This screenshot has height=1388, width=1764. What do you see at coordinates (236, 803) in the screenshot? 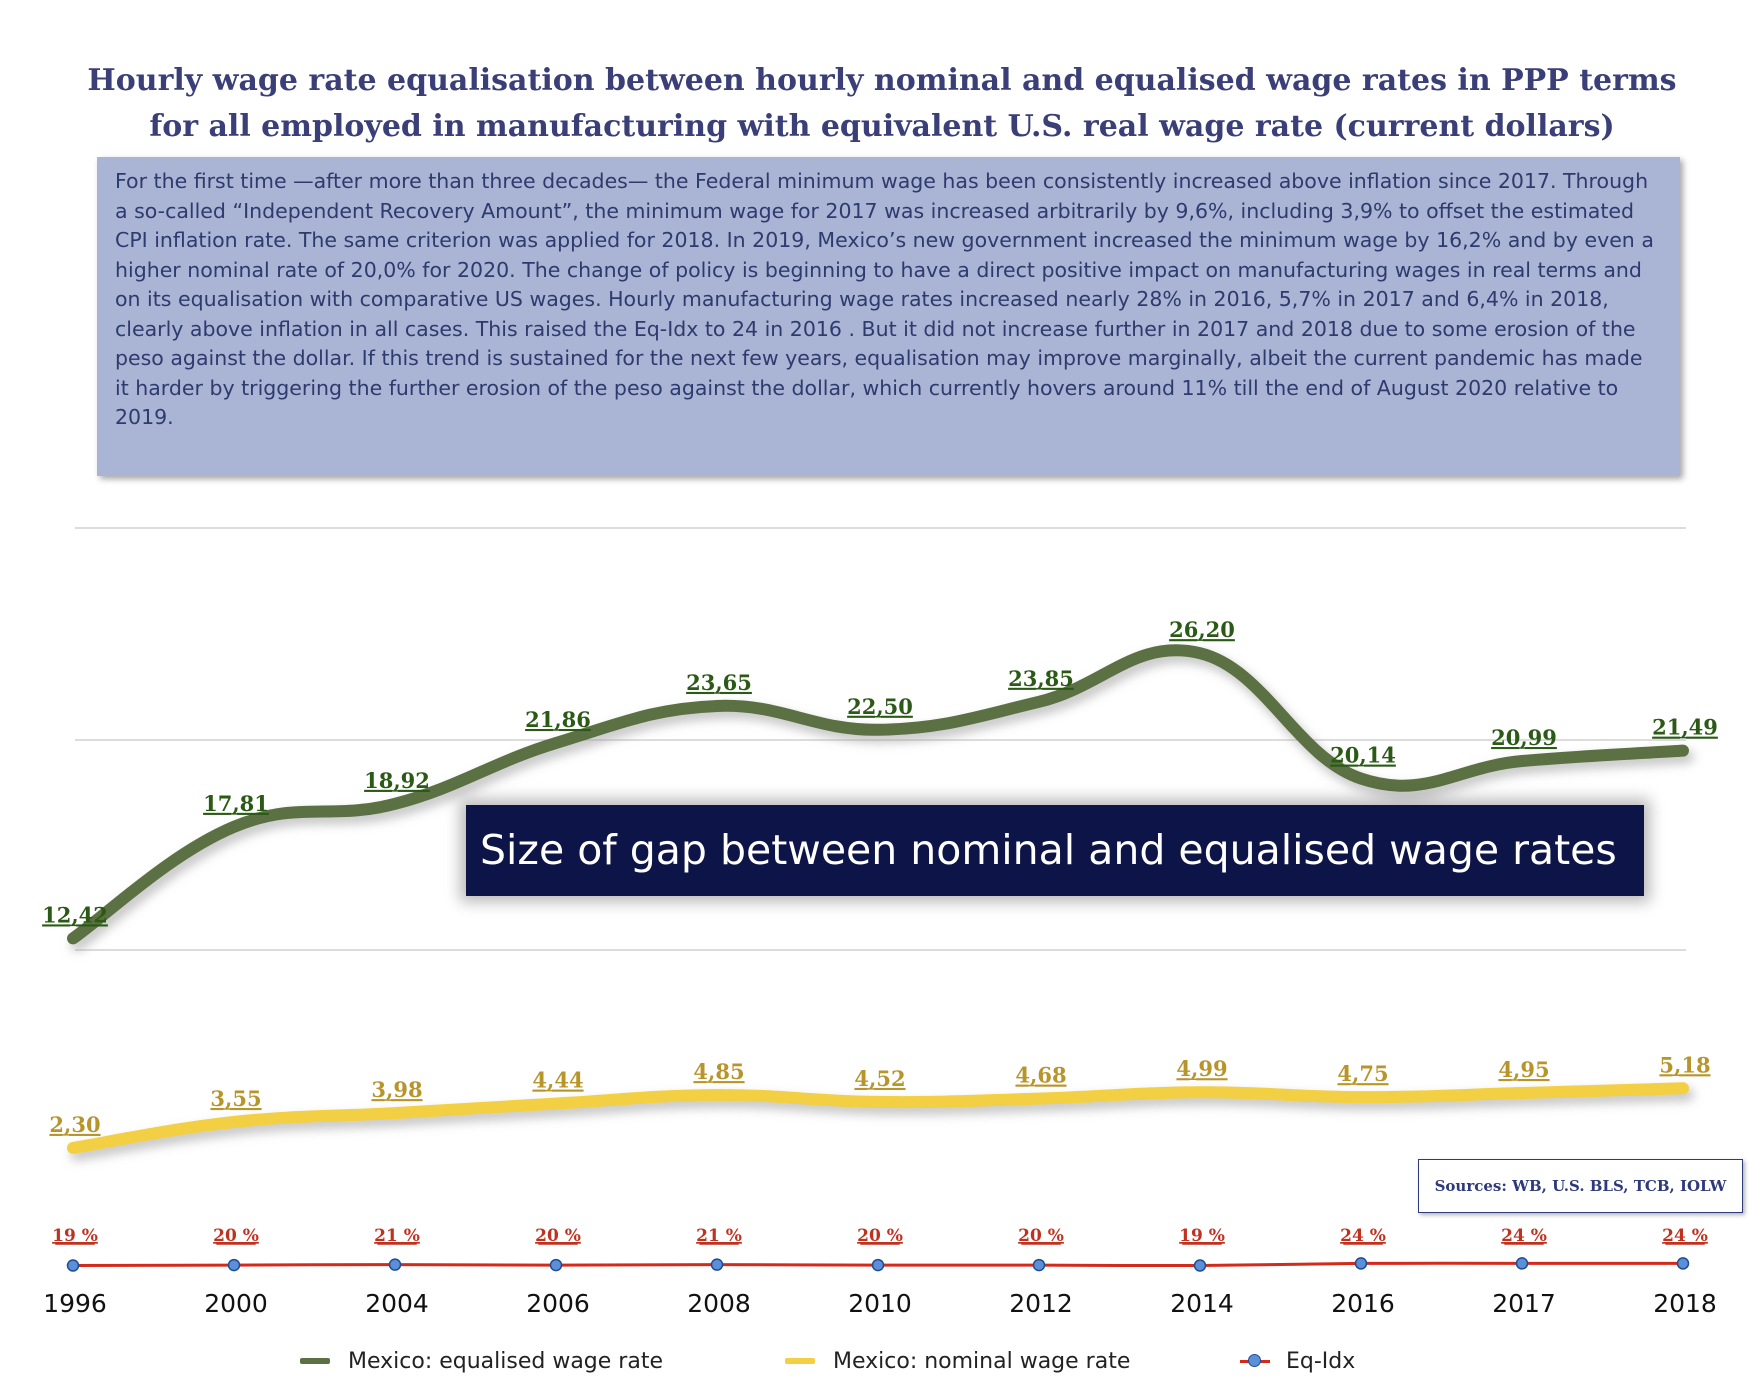
I see `equalised-data-label: 17,81` at bounding box center [236, 803].